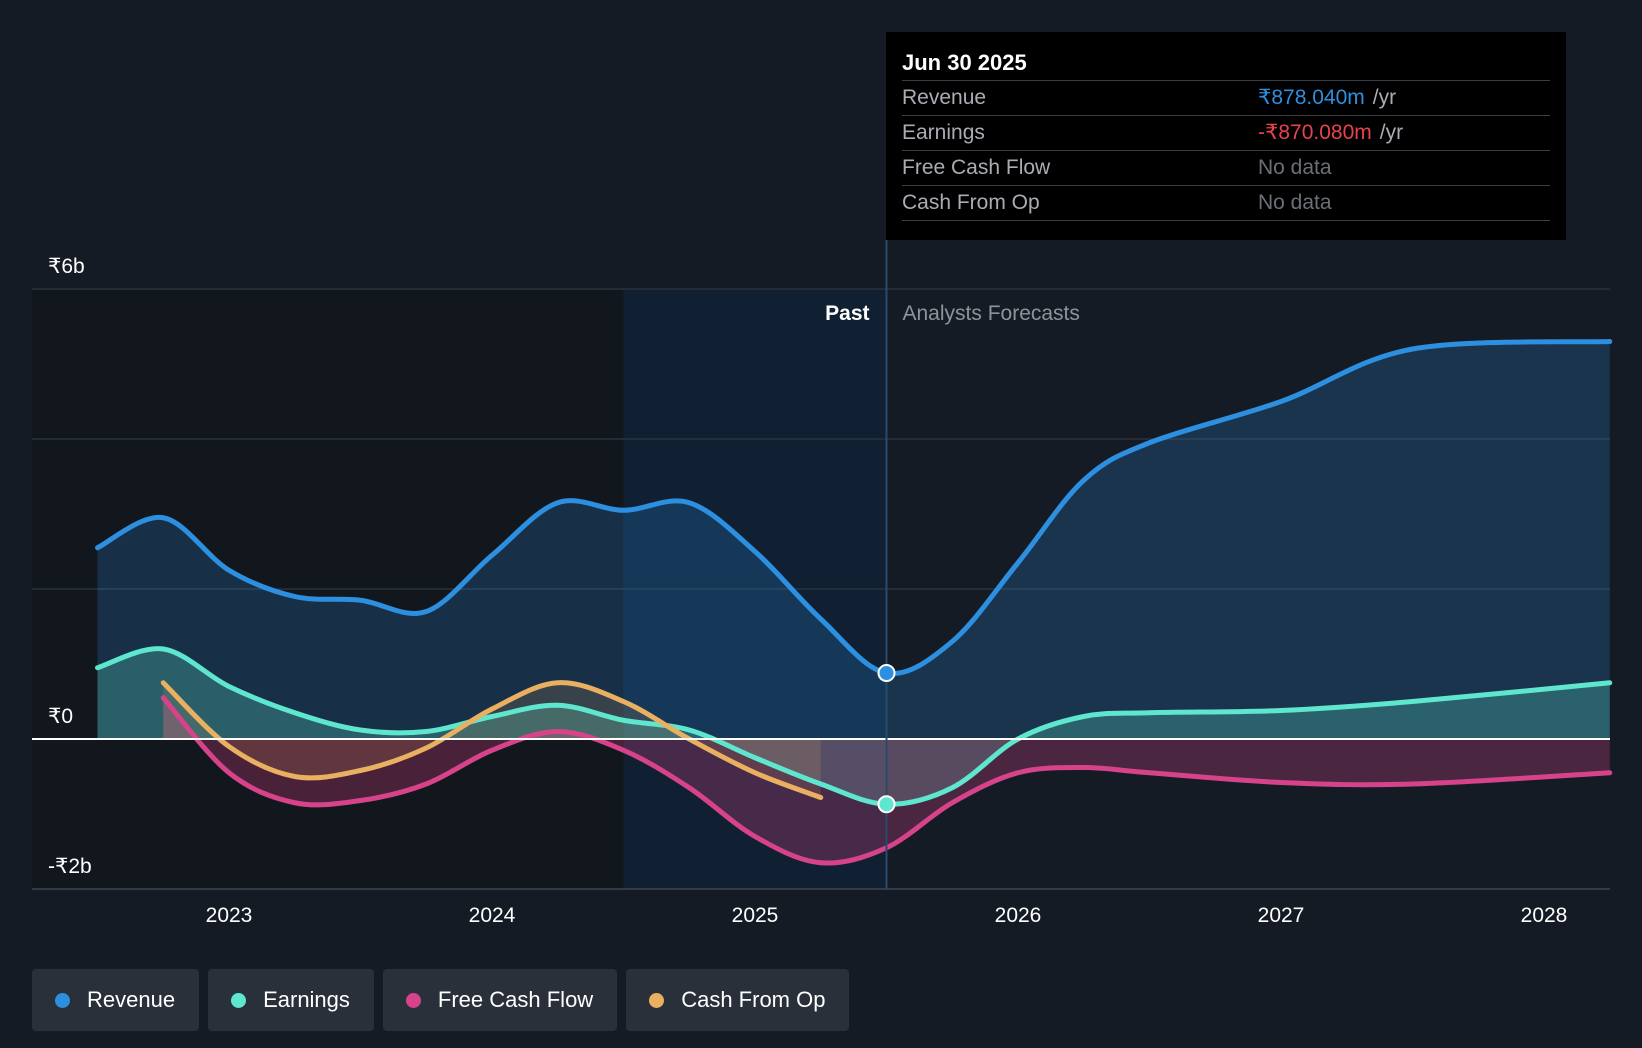 This screenshot has height=1048, width=1642. I want to click on x-axis-label: 2024, so click(492, 915).